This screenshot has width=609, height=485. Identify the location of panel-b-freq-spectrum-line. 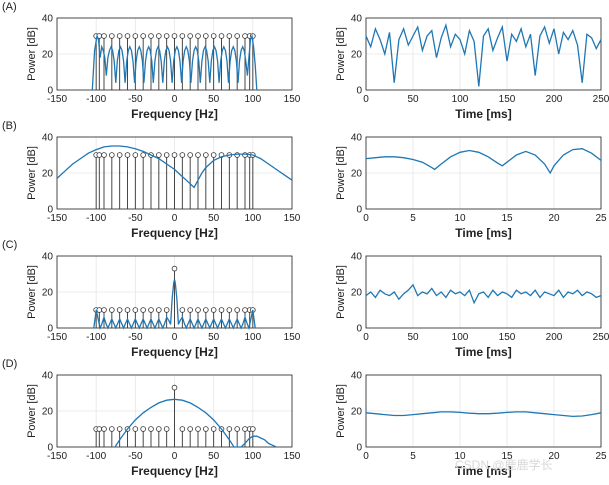
(174, 167).